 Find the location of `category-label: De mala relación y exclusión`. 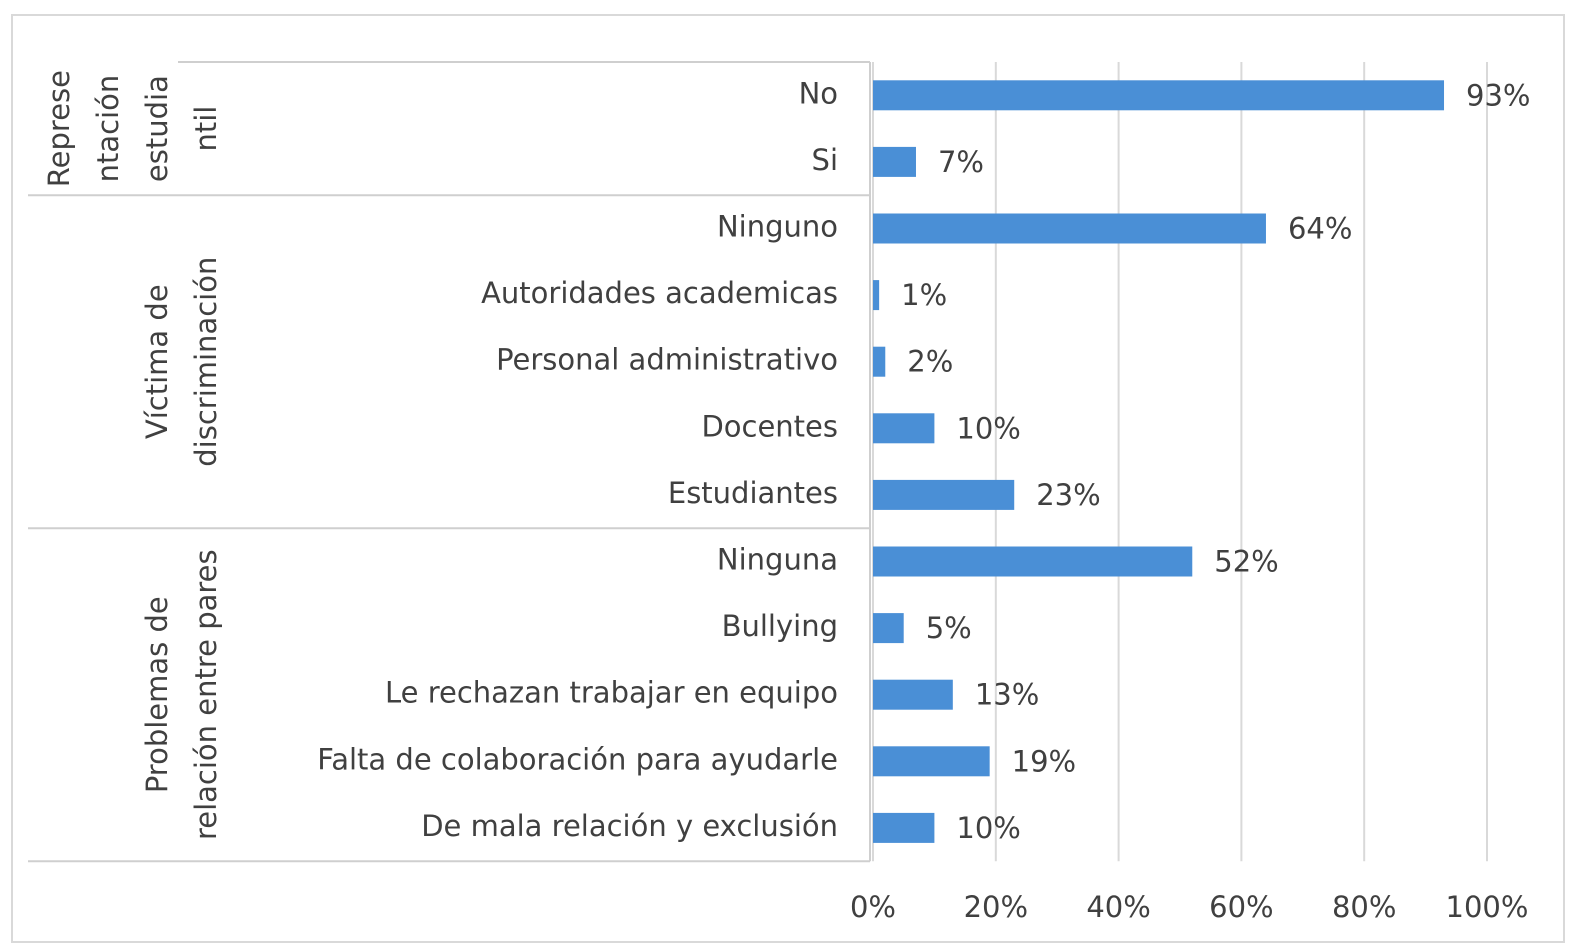

category-label: De mala relación y exclusión is located at coordinates (629, 826).